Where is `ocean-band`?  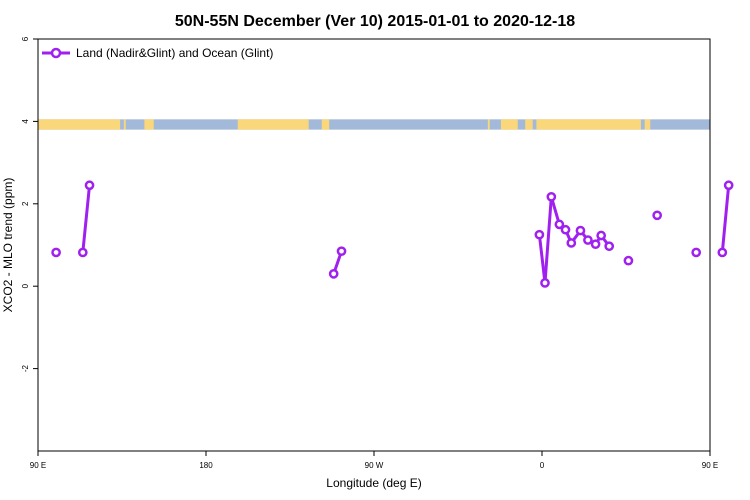 ocean-band is located at coordinates (374, 124).